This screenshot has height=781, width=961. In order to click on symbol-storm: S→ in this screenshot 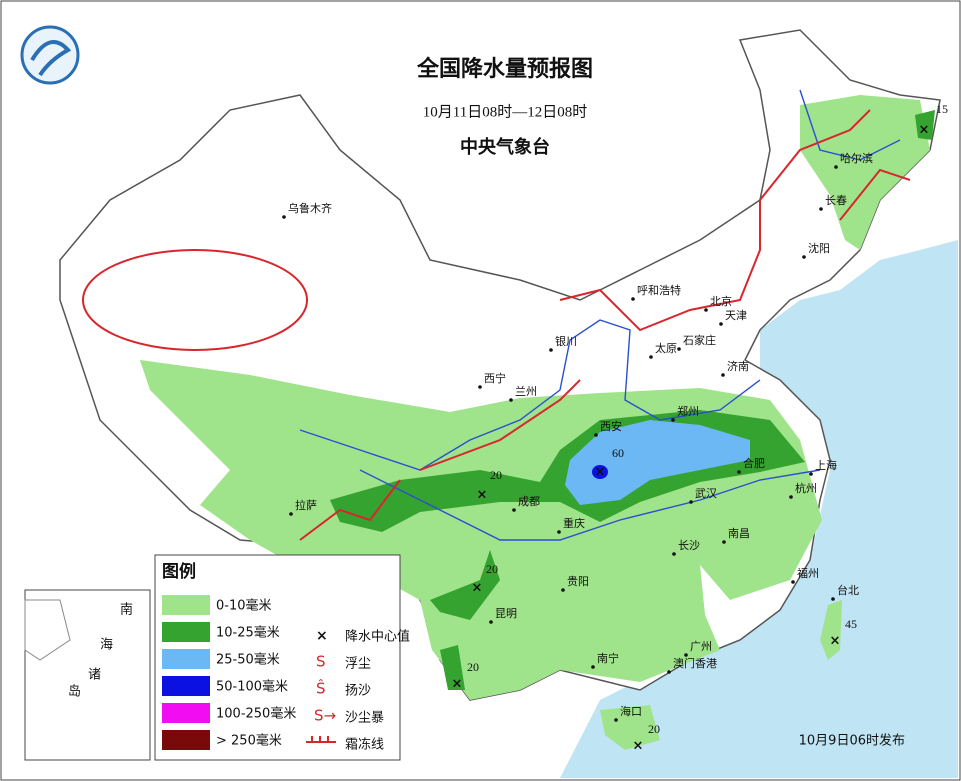, I will do `click(325, 716)`.